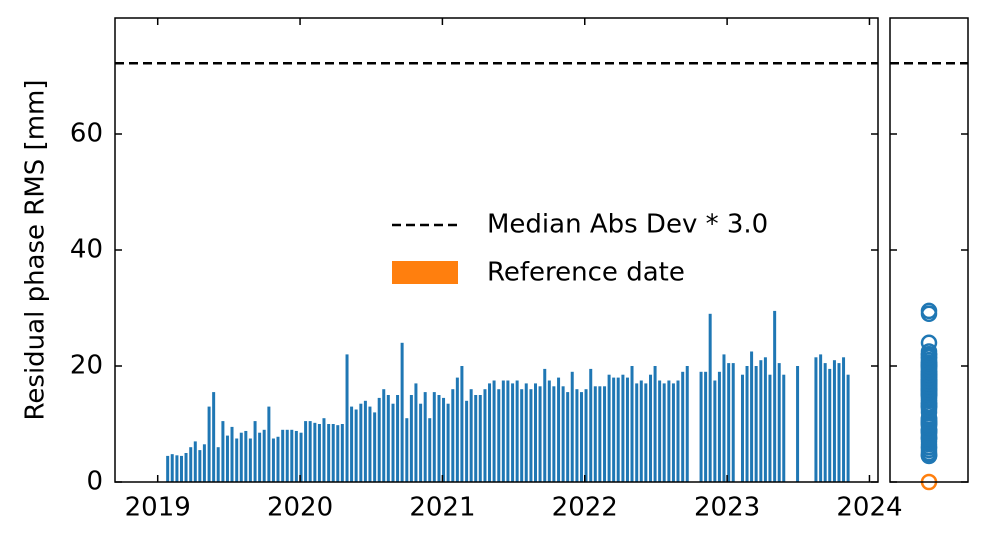 The image size is (989, 545). What do you see at coordinates (300, 508) in the screenshot?
I see `x-tick-label: 2020` at bounding box center [300, 508].